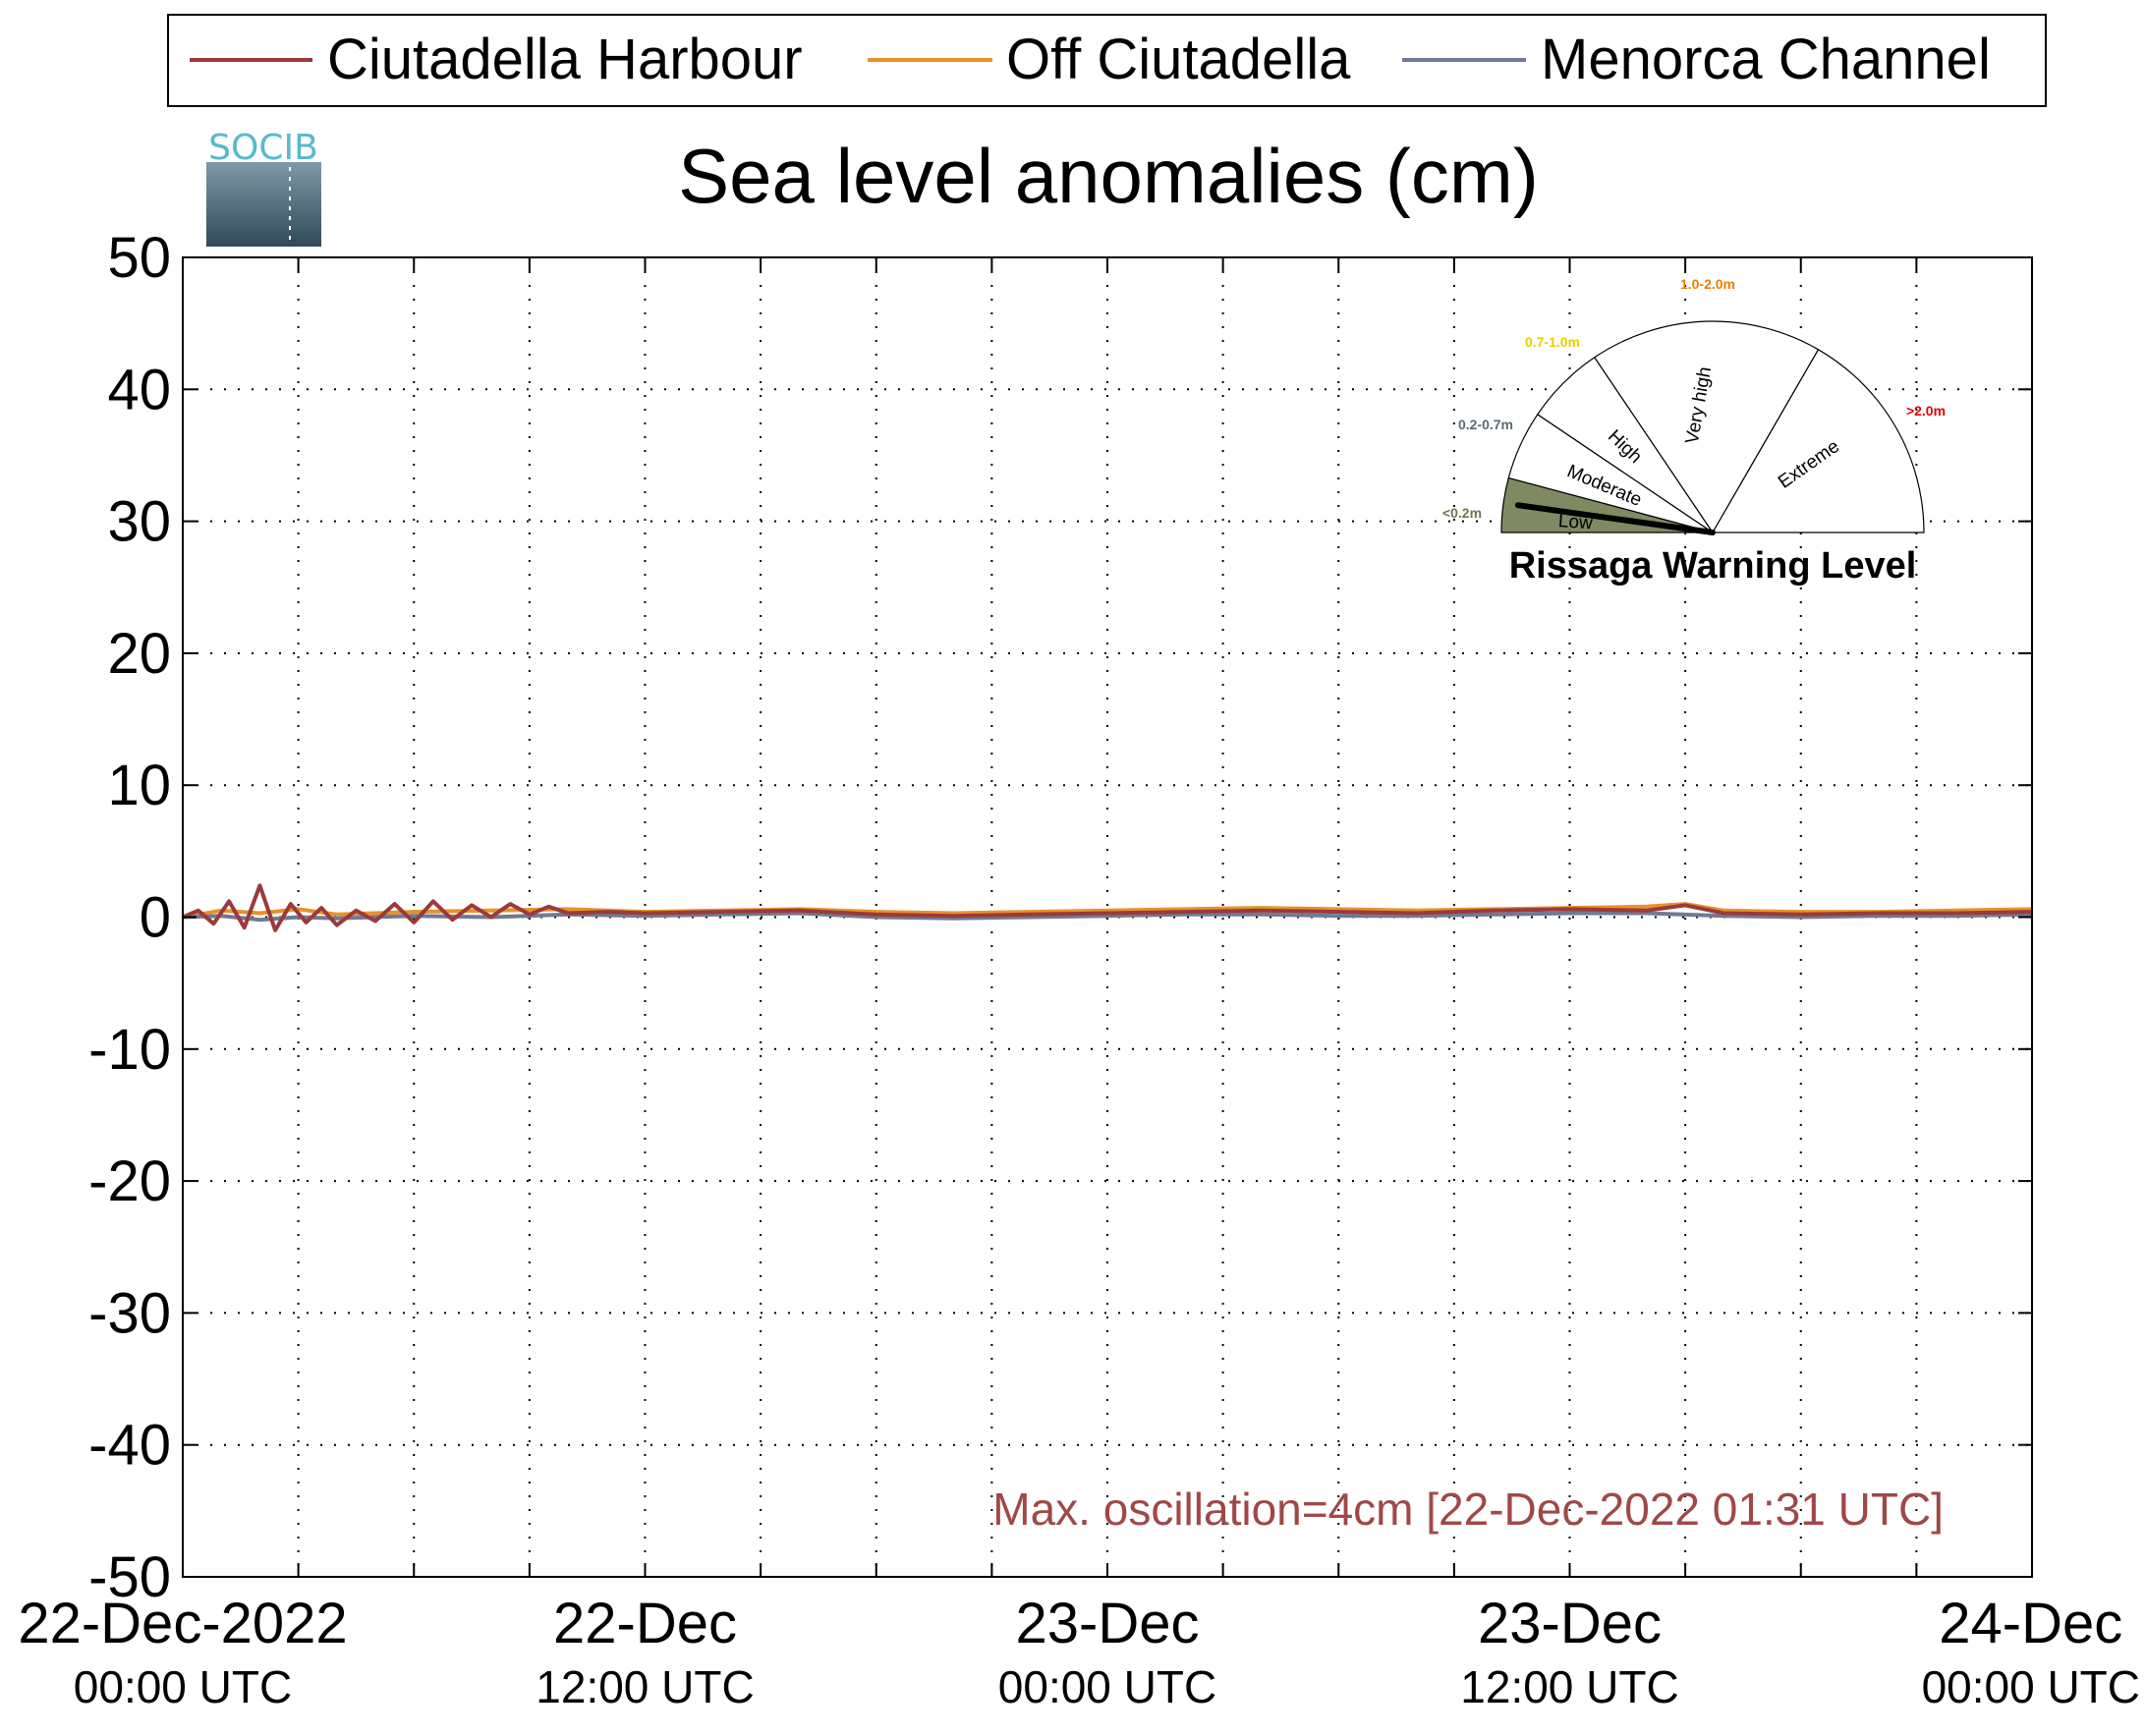 The height and width of the screenshot is (1736, 2145). What do you see at coordinates (263, 148) in the screenshot?
I see `logo-text: SOCIB` at bounding box center [263, 148].